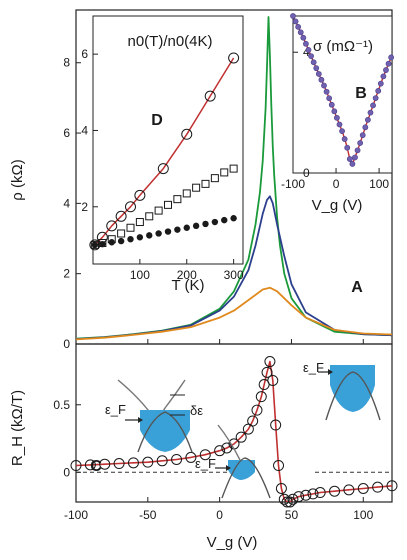 The height and width of the screenshot is (560, 407). Describe the element at coordinates (115, 409) in the screenshot. I see `fermi-label-left: ε_F` at that location.